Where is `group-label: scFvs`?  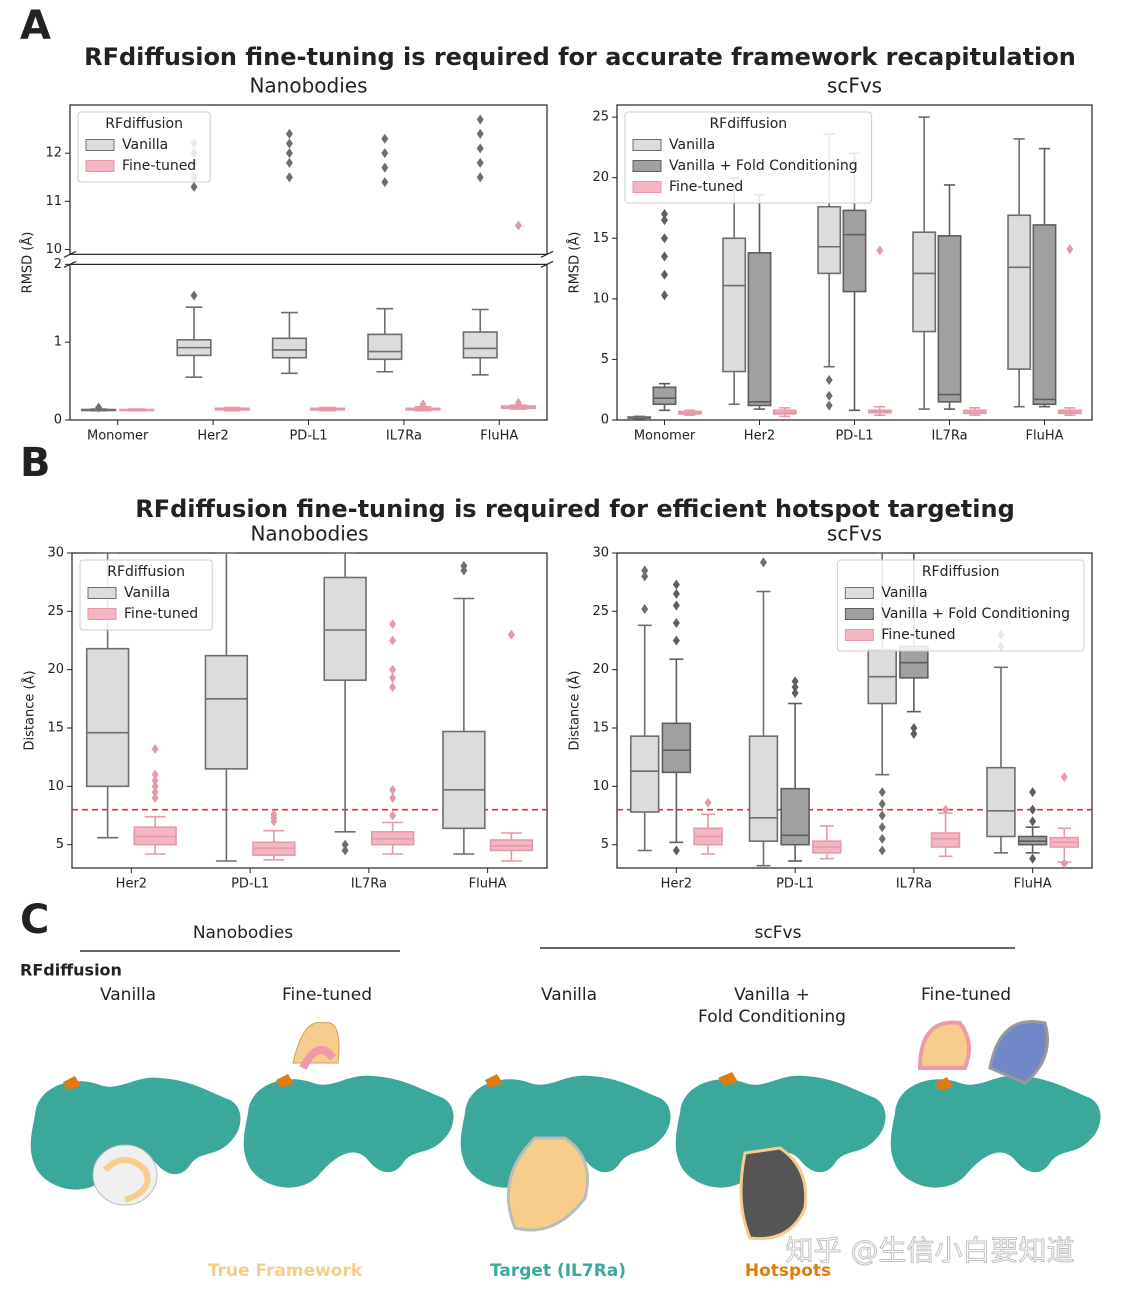
group-label: scFvs is located at coordinates (778, 933).